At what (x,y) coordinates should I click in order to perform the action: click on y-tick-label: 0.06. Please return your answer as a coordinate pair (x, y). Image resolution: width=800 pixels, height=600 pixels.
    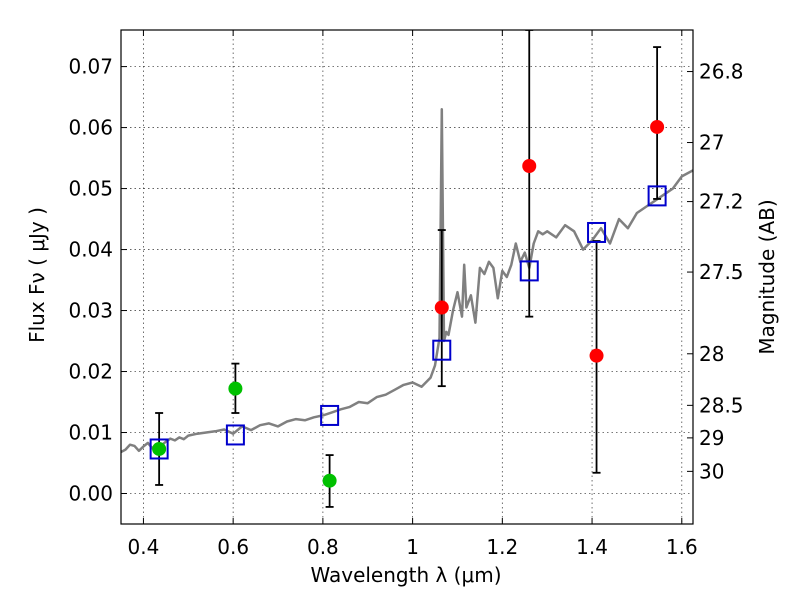
    Looking at the image, I should click on (90, 128).